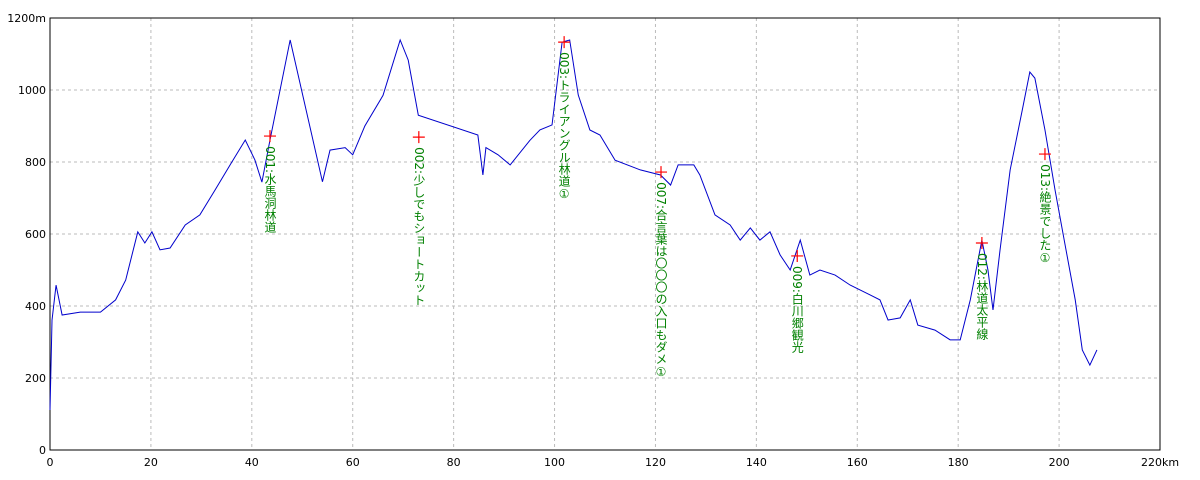 This screenshot has height=480, width=1200. What do you see at coordinates (35, 306) in the screenshot?
I see `y-tick-label: 400` at bounding box center [35, 306].